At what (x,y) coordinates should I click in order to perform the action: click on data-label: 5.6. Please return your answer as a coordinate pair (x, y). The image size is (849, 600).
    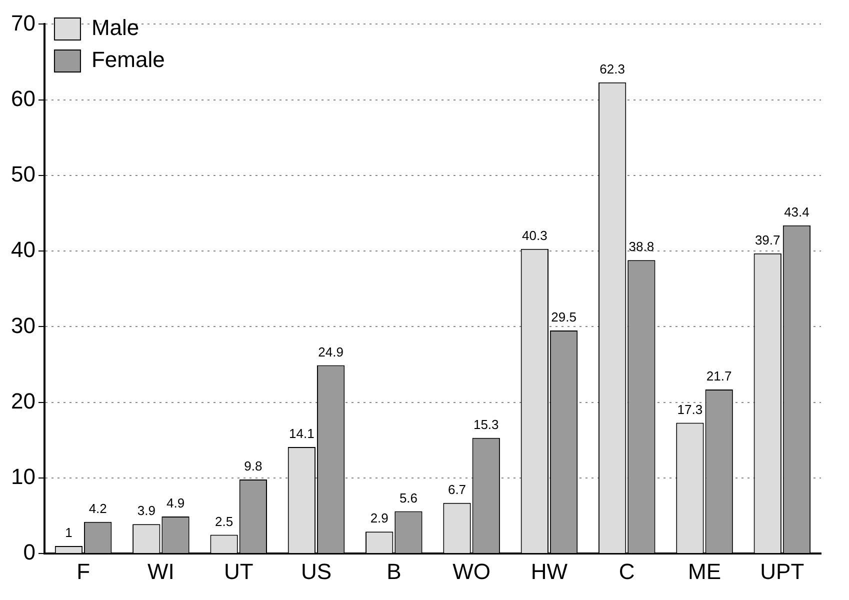
    Looking at the image, I should click on (408, 498).